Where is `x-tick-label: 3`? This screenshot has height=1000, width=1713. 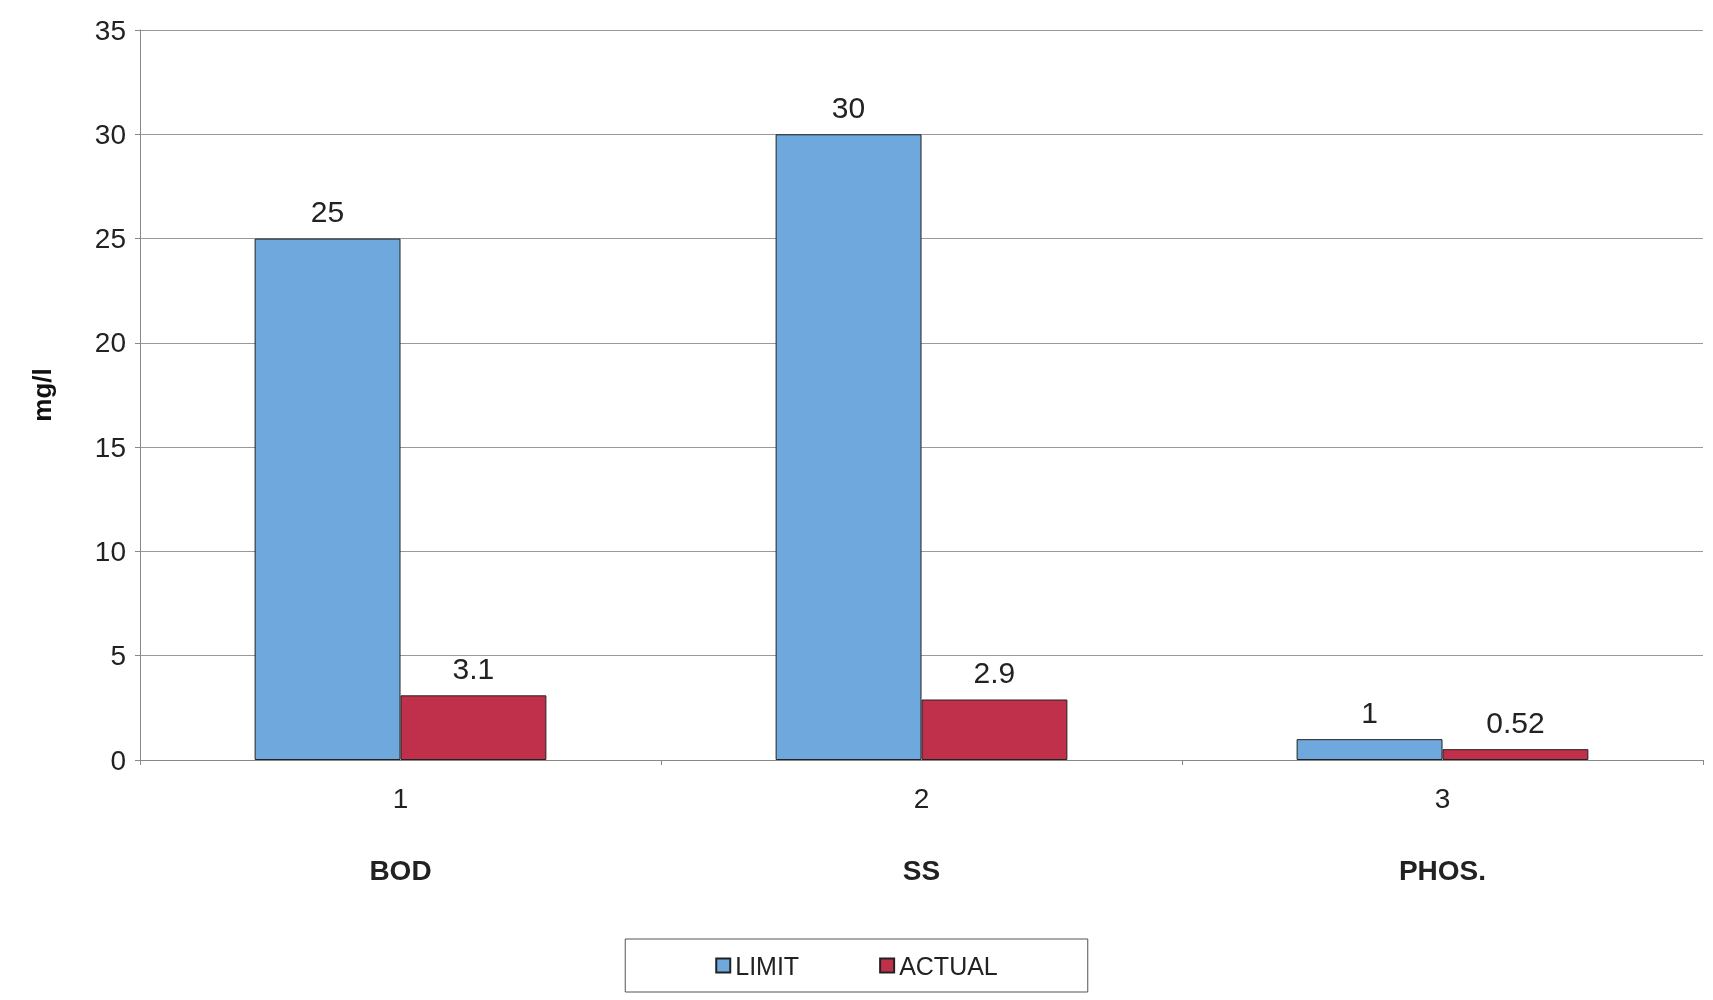
x-tick-label: 3 is located at coordinates (1442, 798).